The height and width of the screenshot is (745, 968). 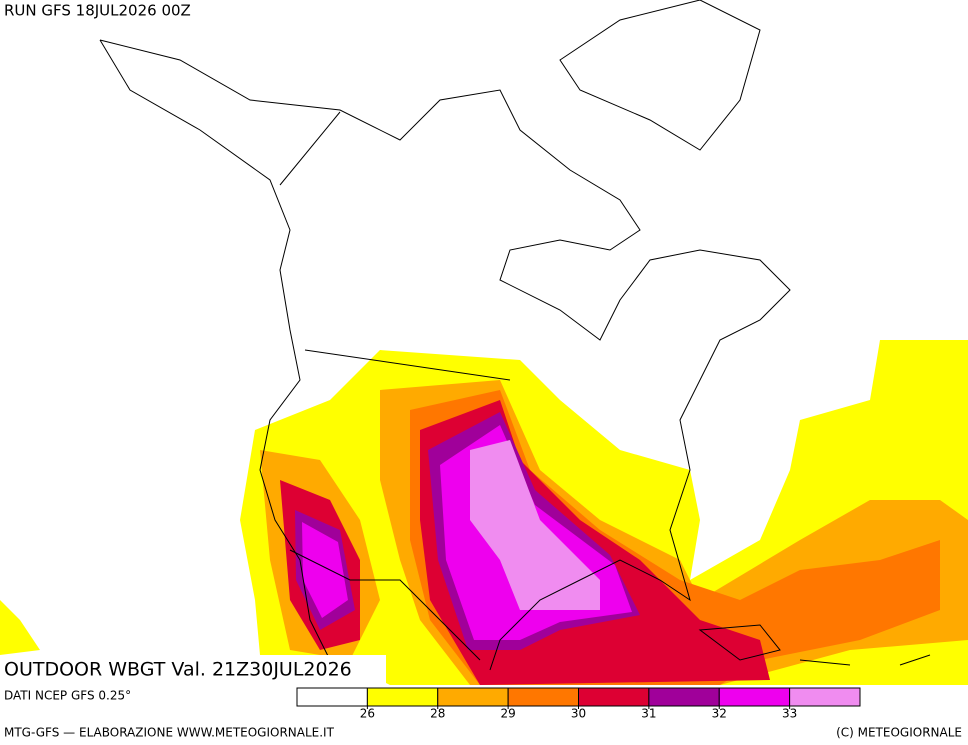 What do you see at coordinates (535, 525) in the screenshot?
I see `heat-area` at bounding box center [535, 525].